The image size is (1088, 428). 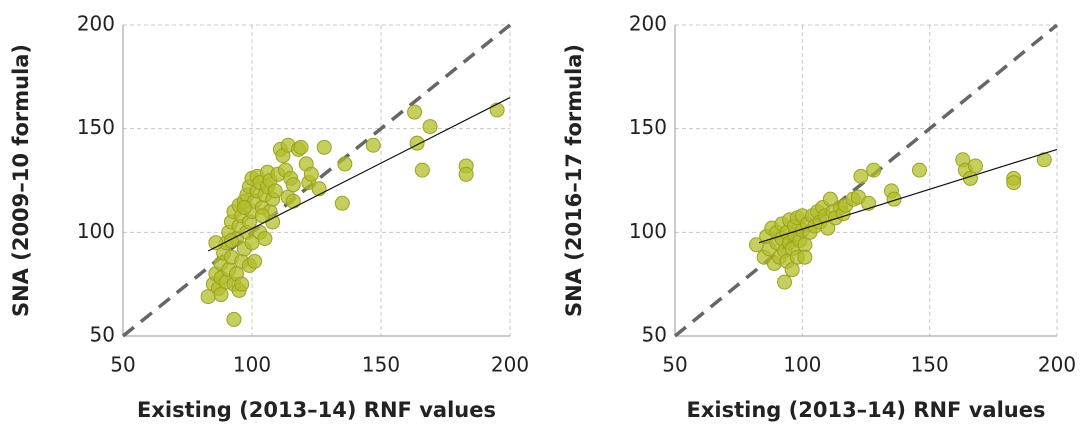 What do you see at coordinates (574, 180) in the screenshot?
I see `y-axis-title: SNA (2016–17 formula)` at bounding box center [574, 180].